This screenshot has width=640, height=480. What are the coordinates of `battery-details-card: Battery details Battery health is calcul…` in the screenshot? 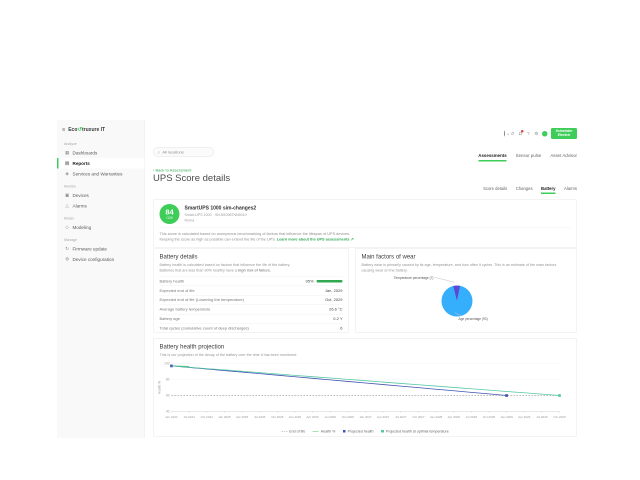 It's located at (251, 290).